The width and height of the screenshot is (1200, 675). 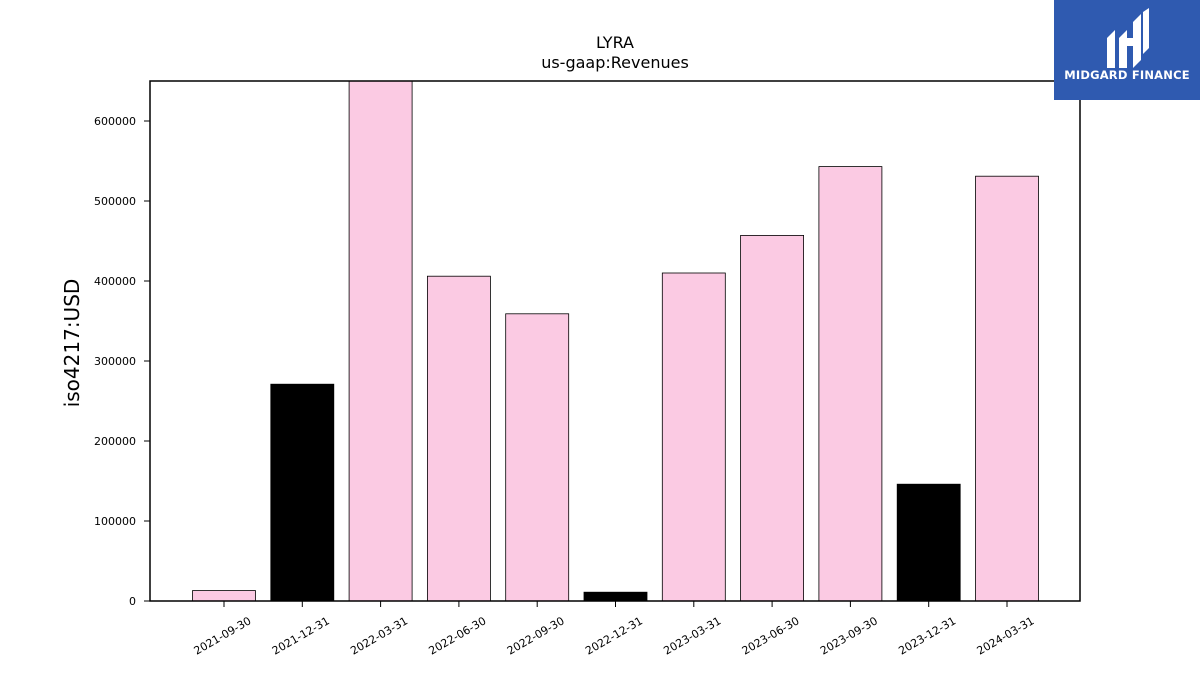 What do you see at coordinates (223, 635) in the screenshot?
I see `x-tick-label: 2021-09-30` at bounding box center [223, 635].